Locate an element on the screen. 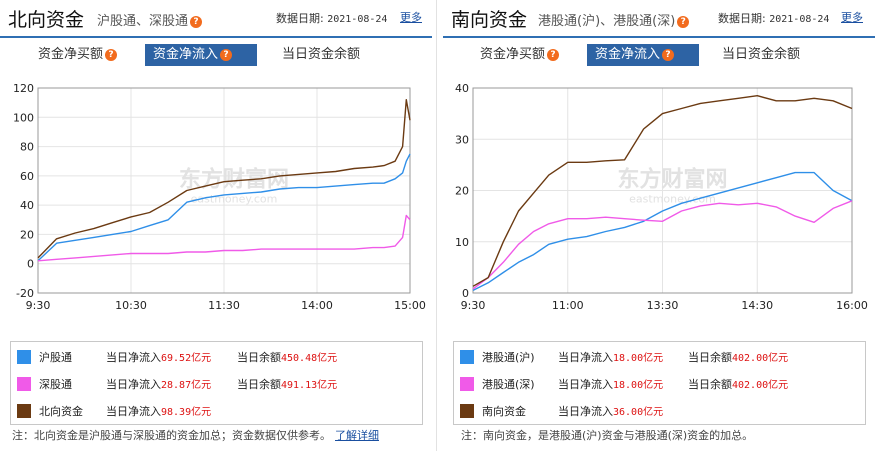  legend-balance: 当日余额402.00亿元 is located at coordinates (738, 357).